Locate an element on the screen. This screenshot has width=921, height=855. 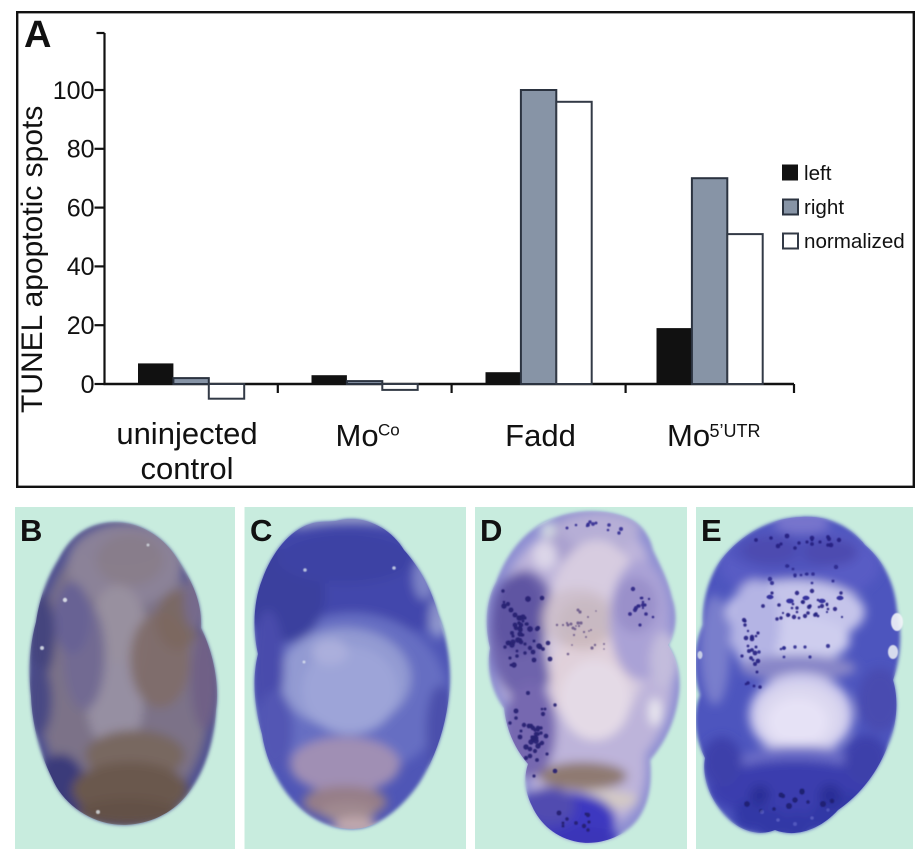
svg-text: B is located at coordinates (31, 530).